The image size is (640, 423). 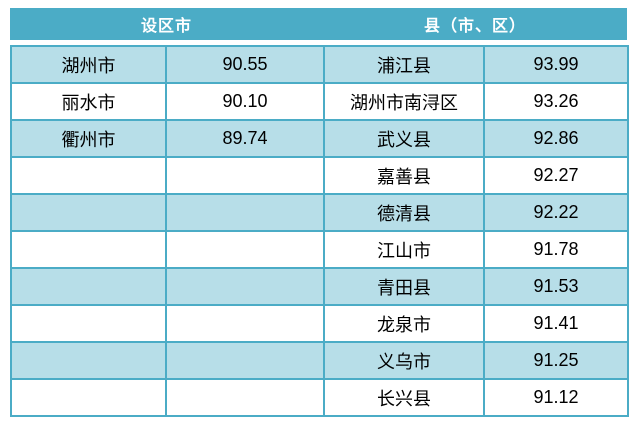 I want to click on county-name-cell: 武义县, so click(x=404, y=138).